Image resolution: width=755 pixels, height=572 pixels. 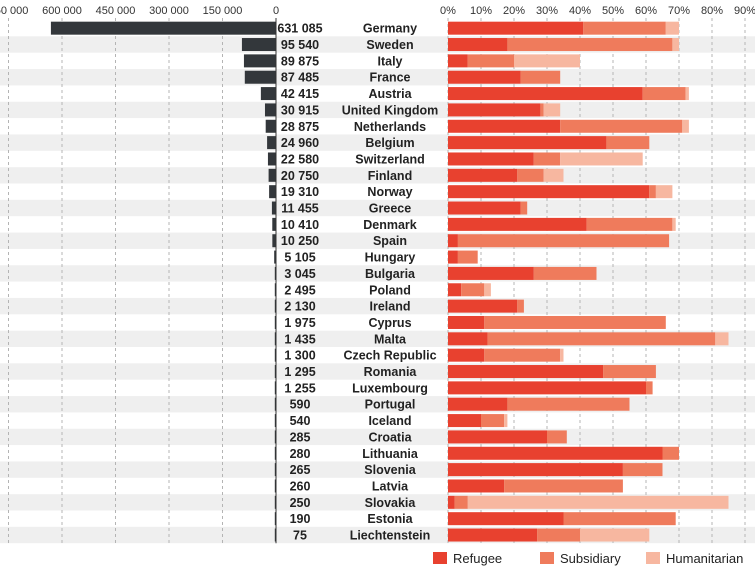 What do you see at coordinates (299, 356) in the screenshot?
I see `count-label: 1 300` at bounding box center [299, 356].